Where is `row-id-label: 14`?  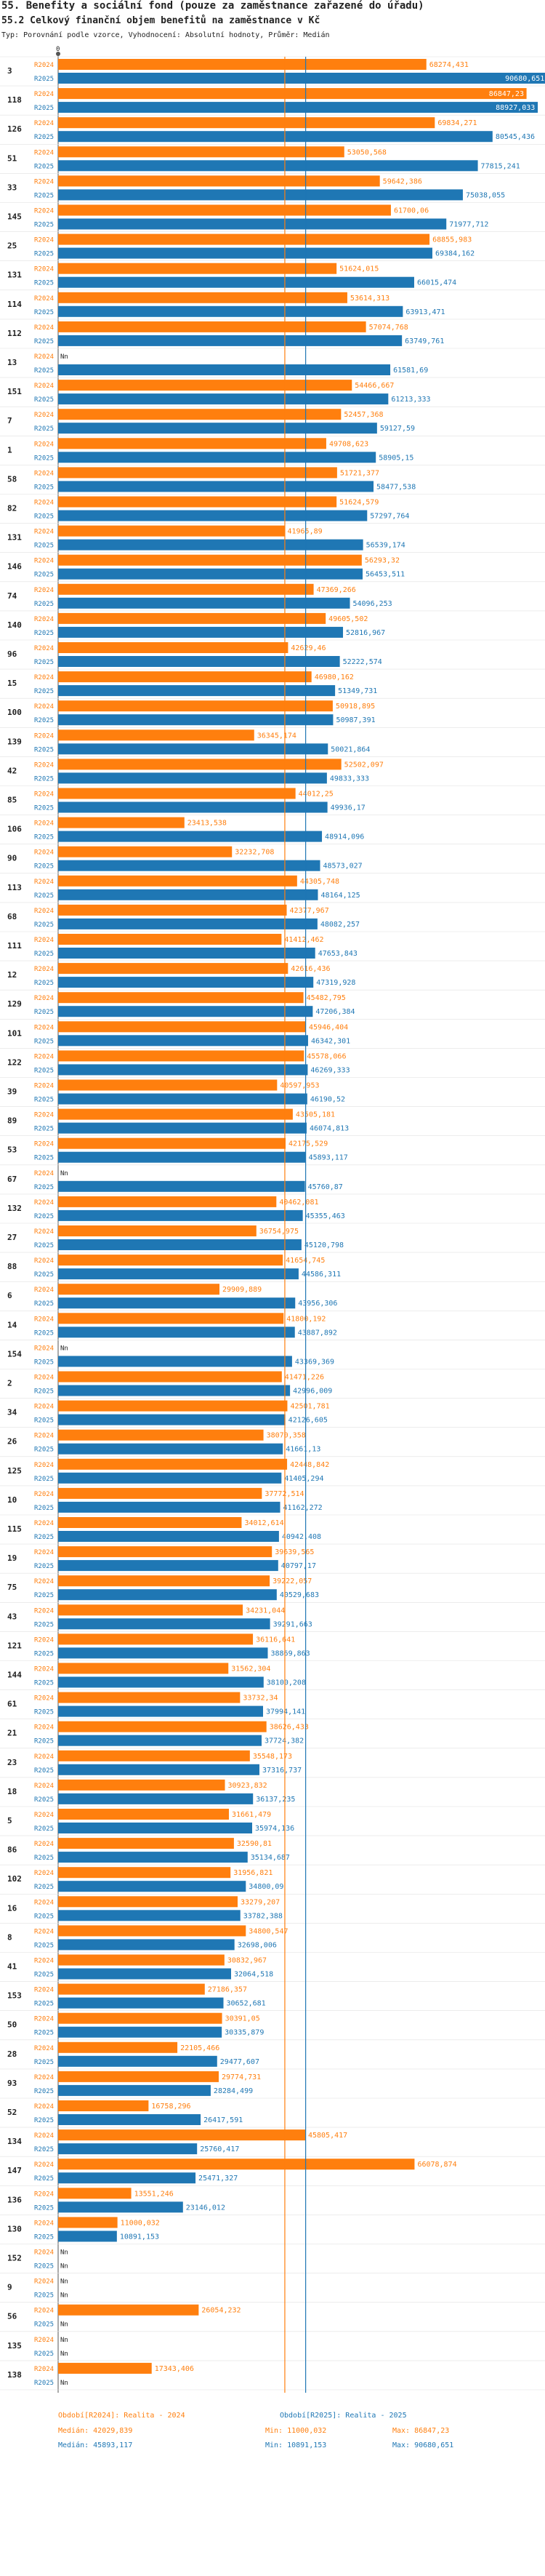 row-id-label: 14 is located at coordinates (12, 1324).